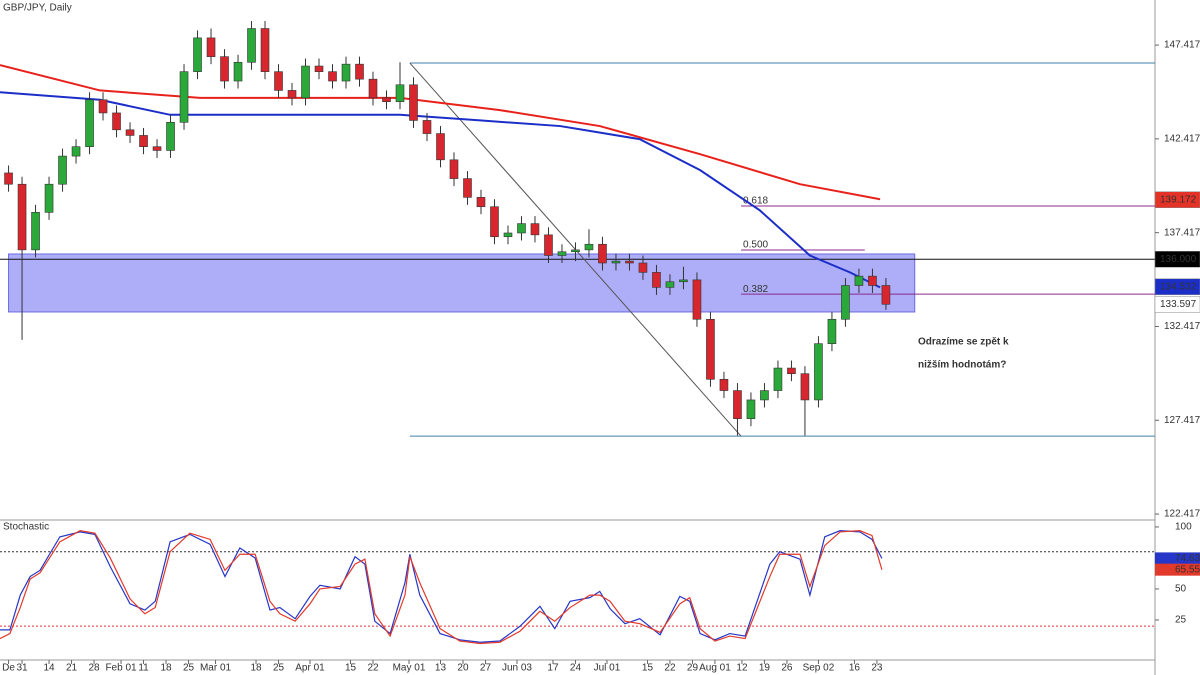 This screenshot has width=1200, height=675. Describe the element at coordinates (1187, 558) in the screenshot. I see `value-label: 74.63` at that location.